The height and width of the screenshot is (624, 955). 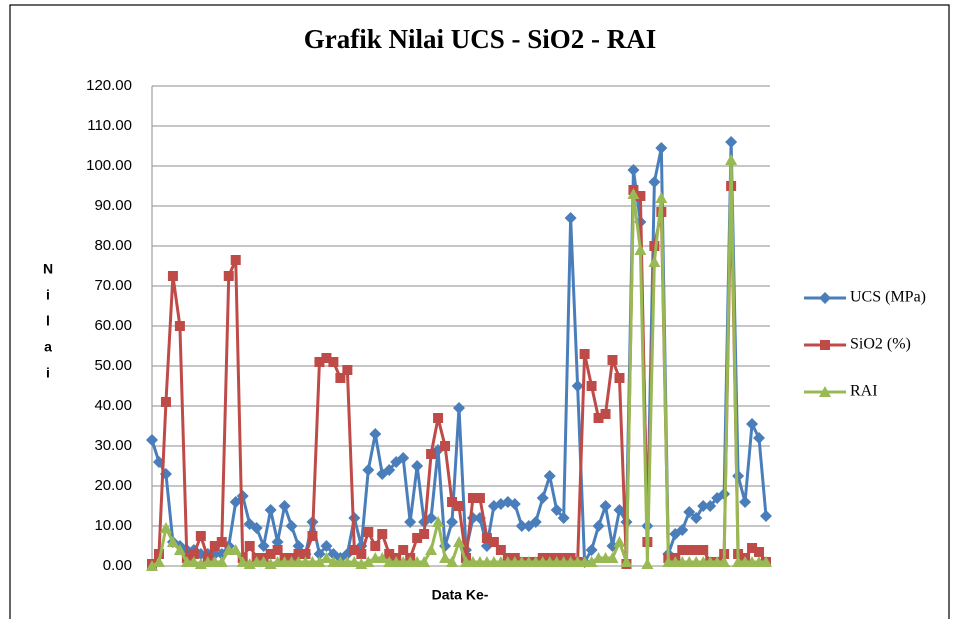 I want to click on y-tick-label: 80.00, so click(x=113, y=245).